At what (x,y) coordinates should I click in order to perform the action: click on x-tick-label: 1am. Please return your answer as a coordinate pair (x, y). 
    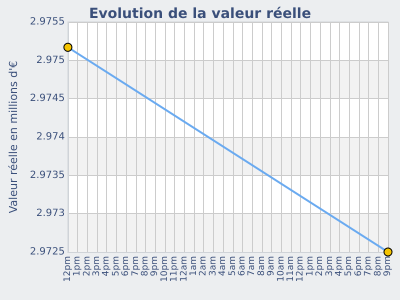
    Looking at the image, I should click on (193, 266).